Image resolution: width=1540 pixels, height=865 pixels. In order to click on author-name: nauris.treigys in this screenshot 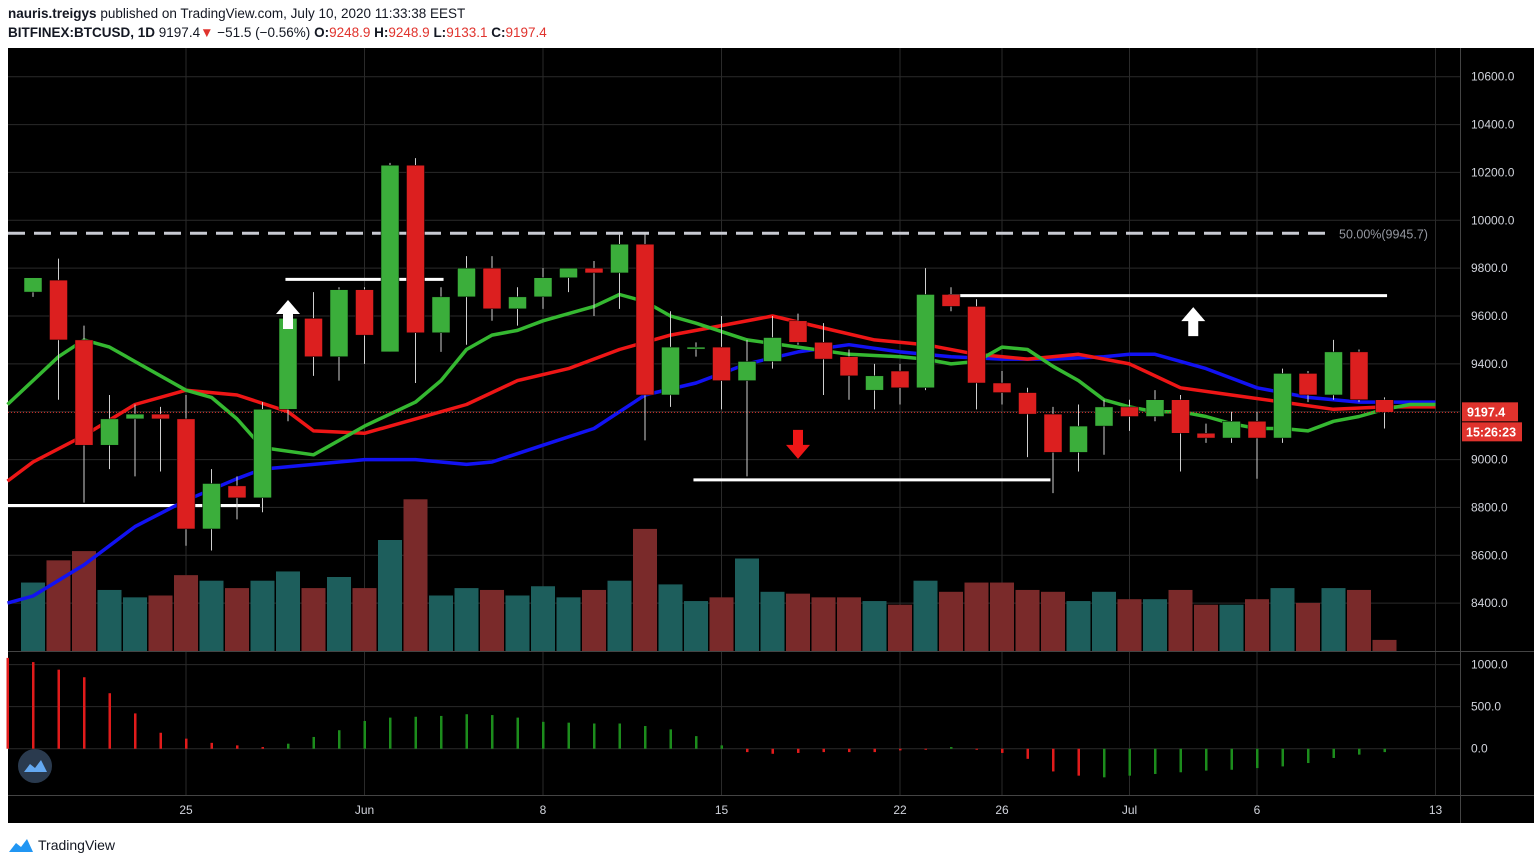, I will do `click(52, 13)`.